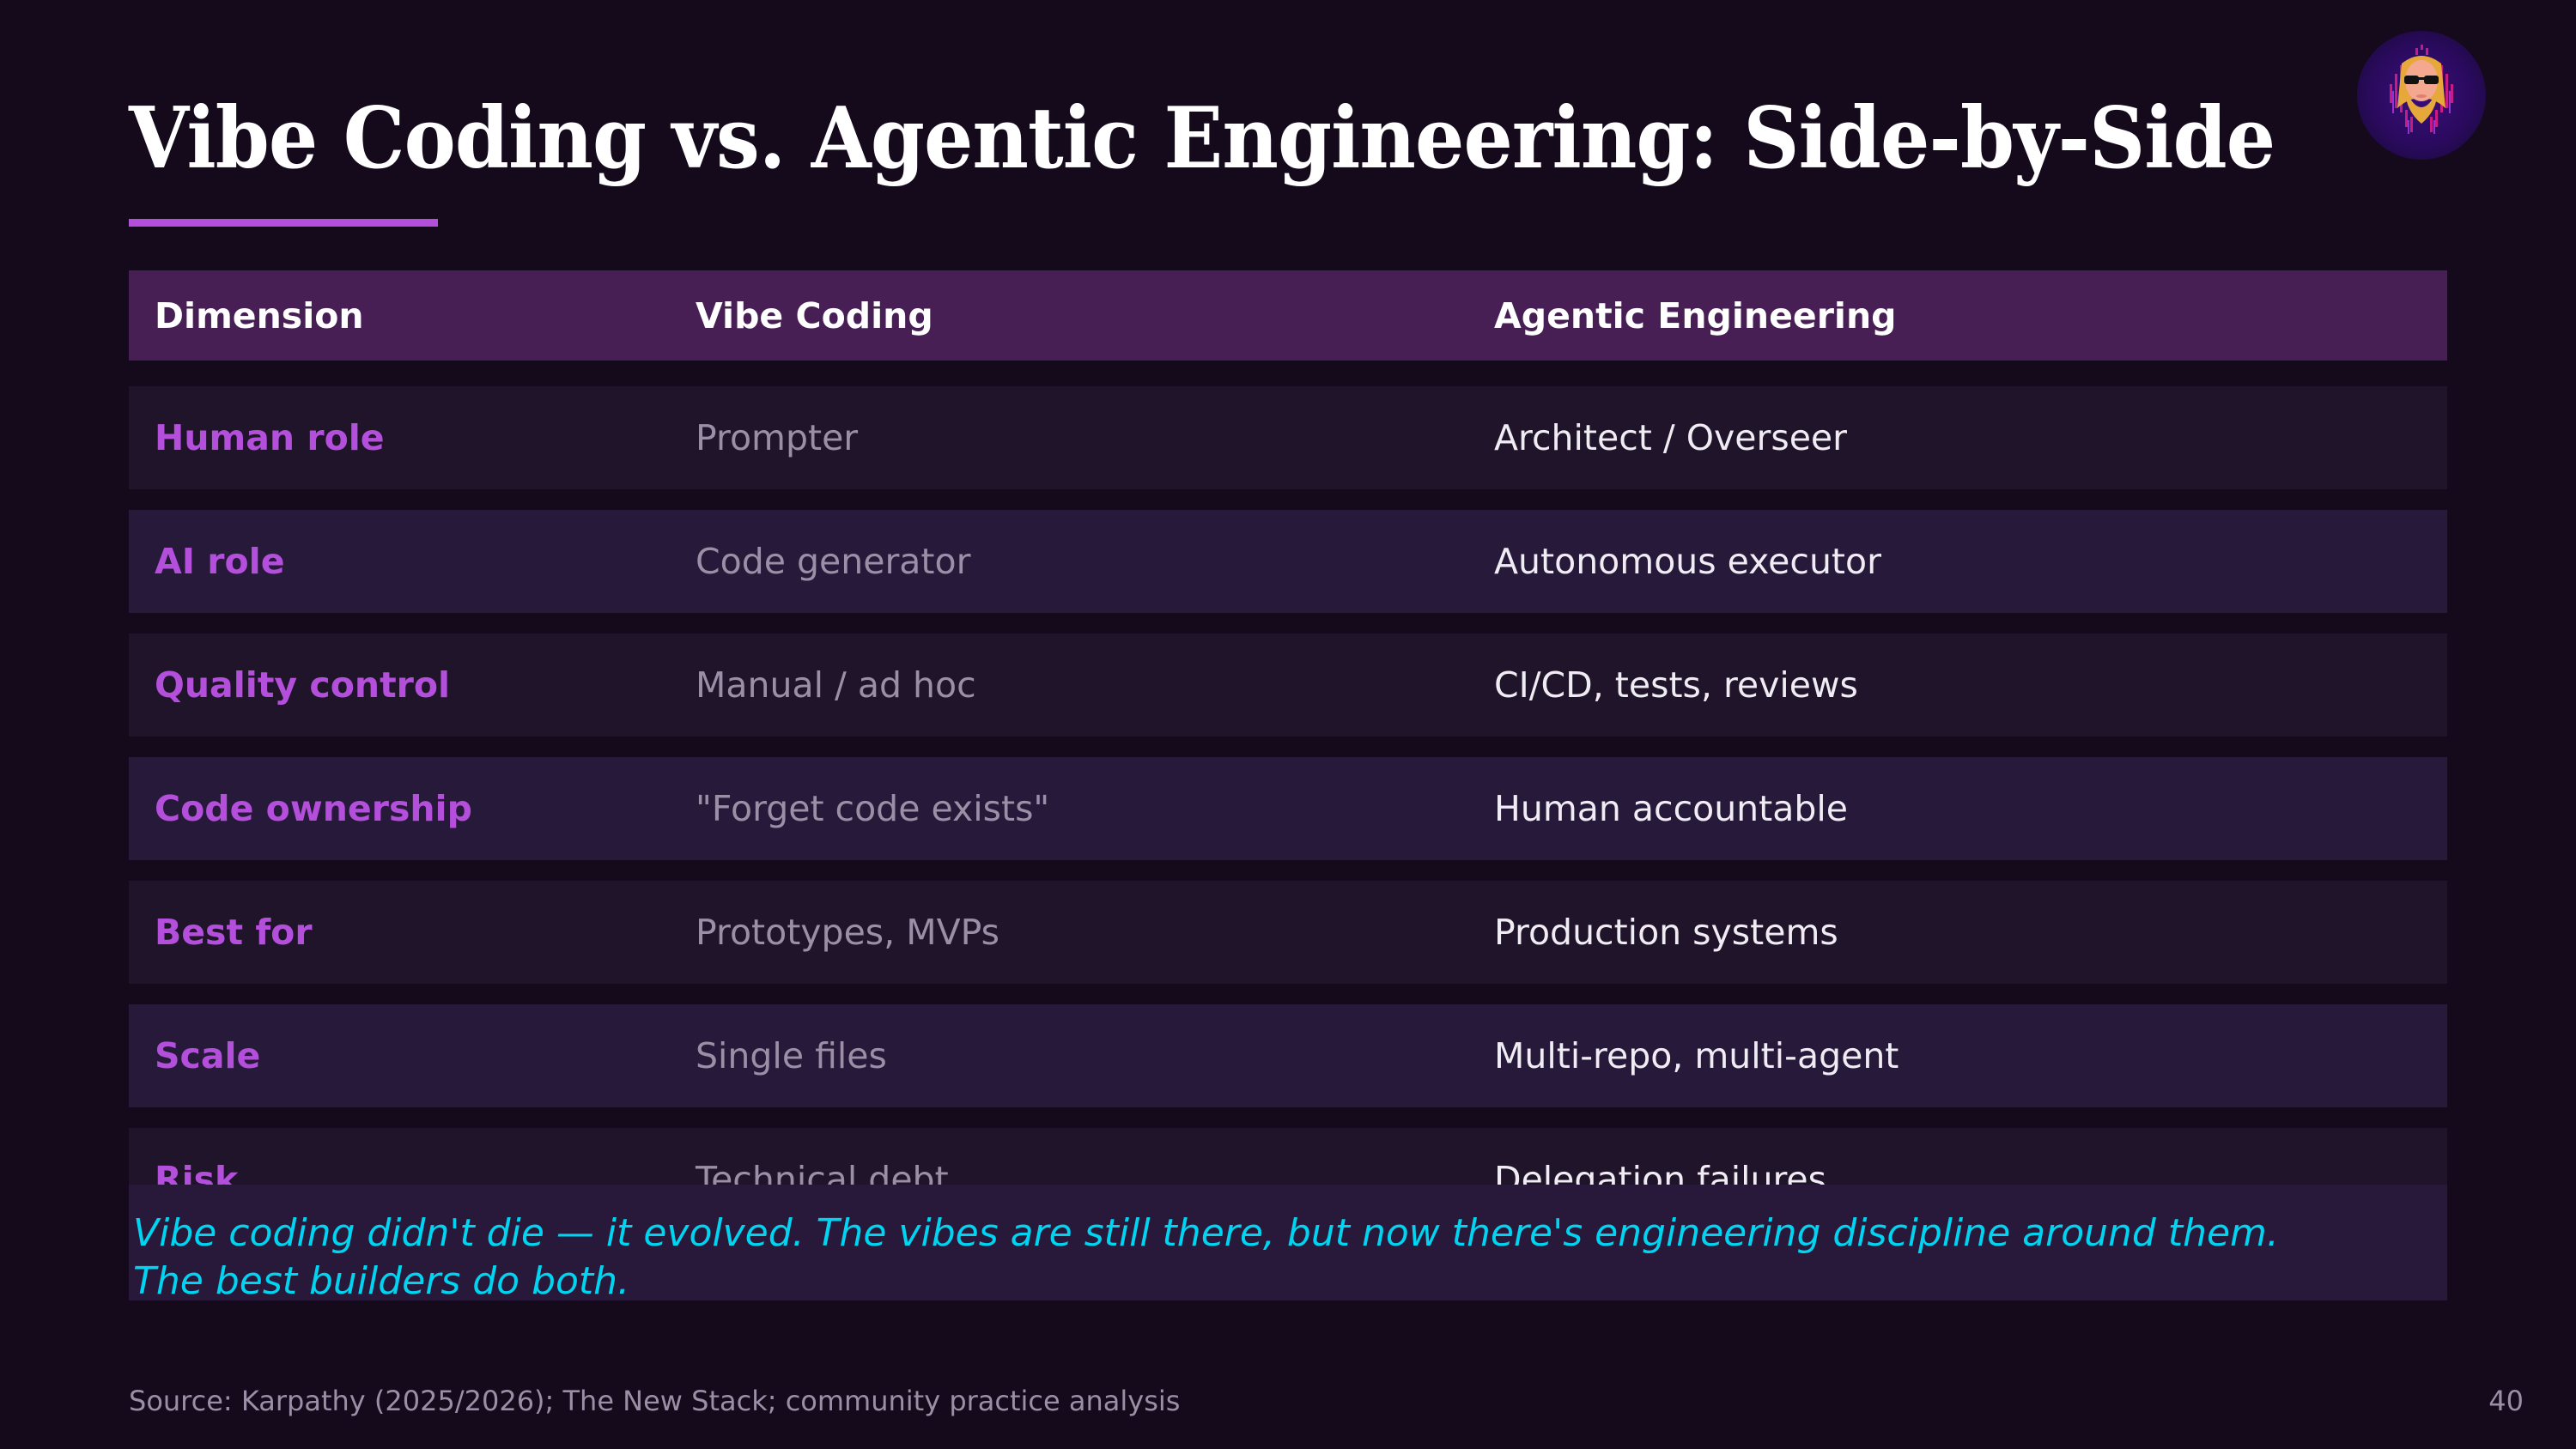  What do you see at coordinates (836, 685) in the screenshot?
I see `vibe-coding-value: Manual / ad hoc` at bounding box center [836, 685].